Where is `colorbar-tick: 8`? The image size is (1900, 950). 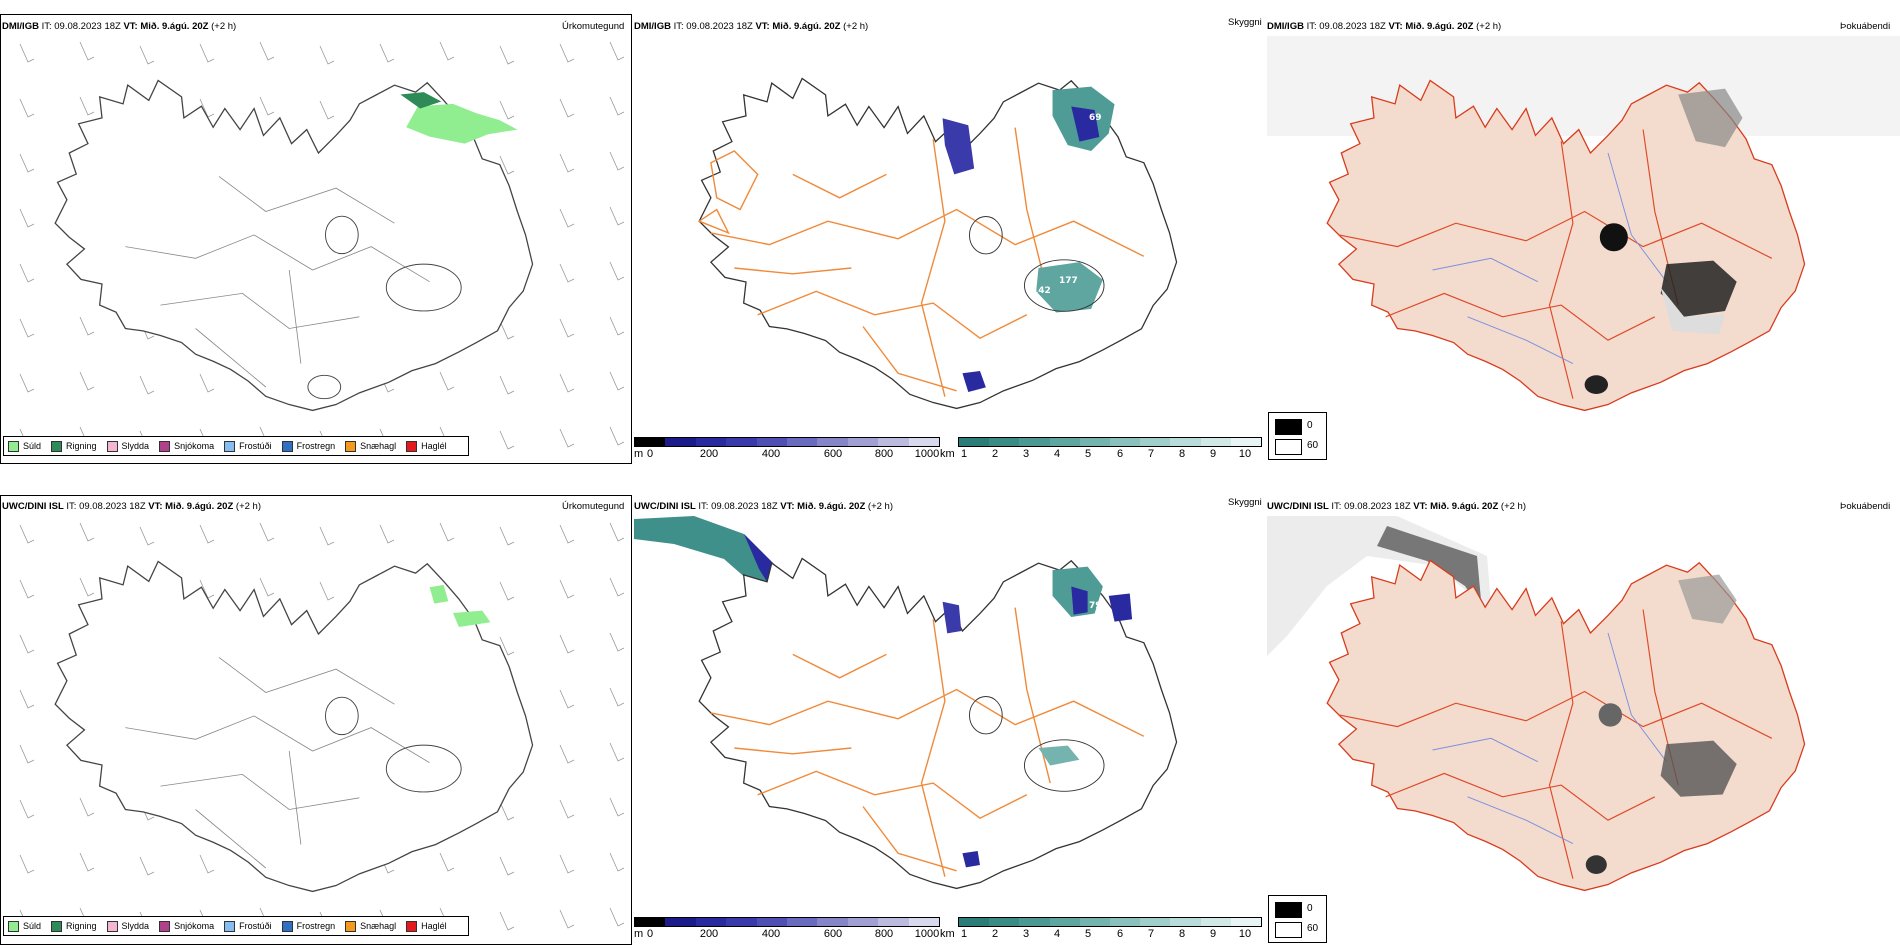 colorbar-tick: 8 is located at coordinates (1182, 454).